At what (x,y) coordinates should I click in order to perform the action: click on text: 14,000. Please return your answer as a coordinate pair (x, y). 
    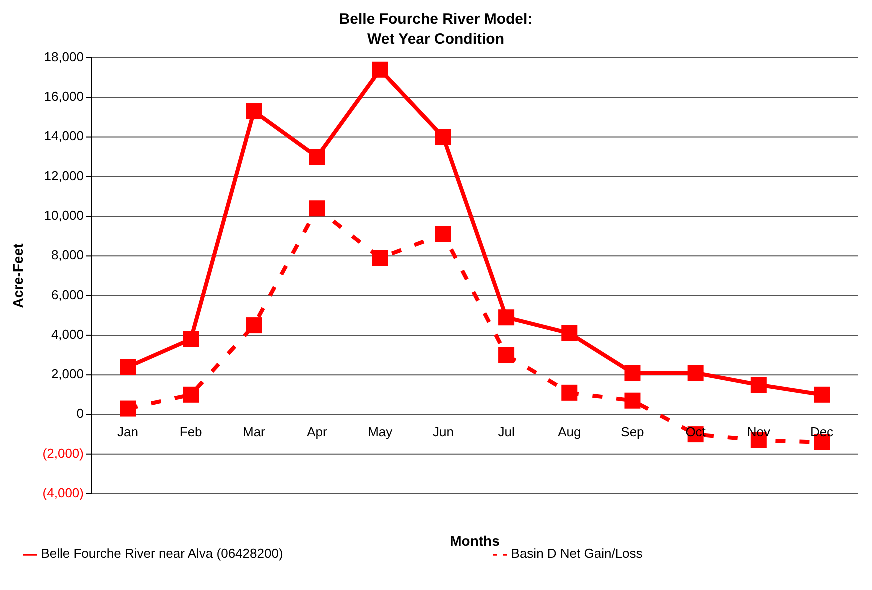
    Looking at the image, I should click on (64, 136).